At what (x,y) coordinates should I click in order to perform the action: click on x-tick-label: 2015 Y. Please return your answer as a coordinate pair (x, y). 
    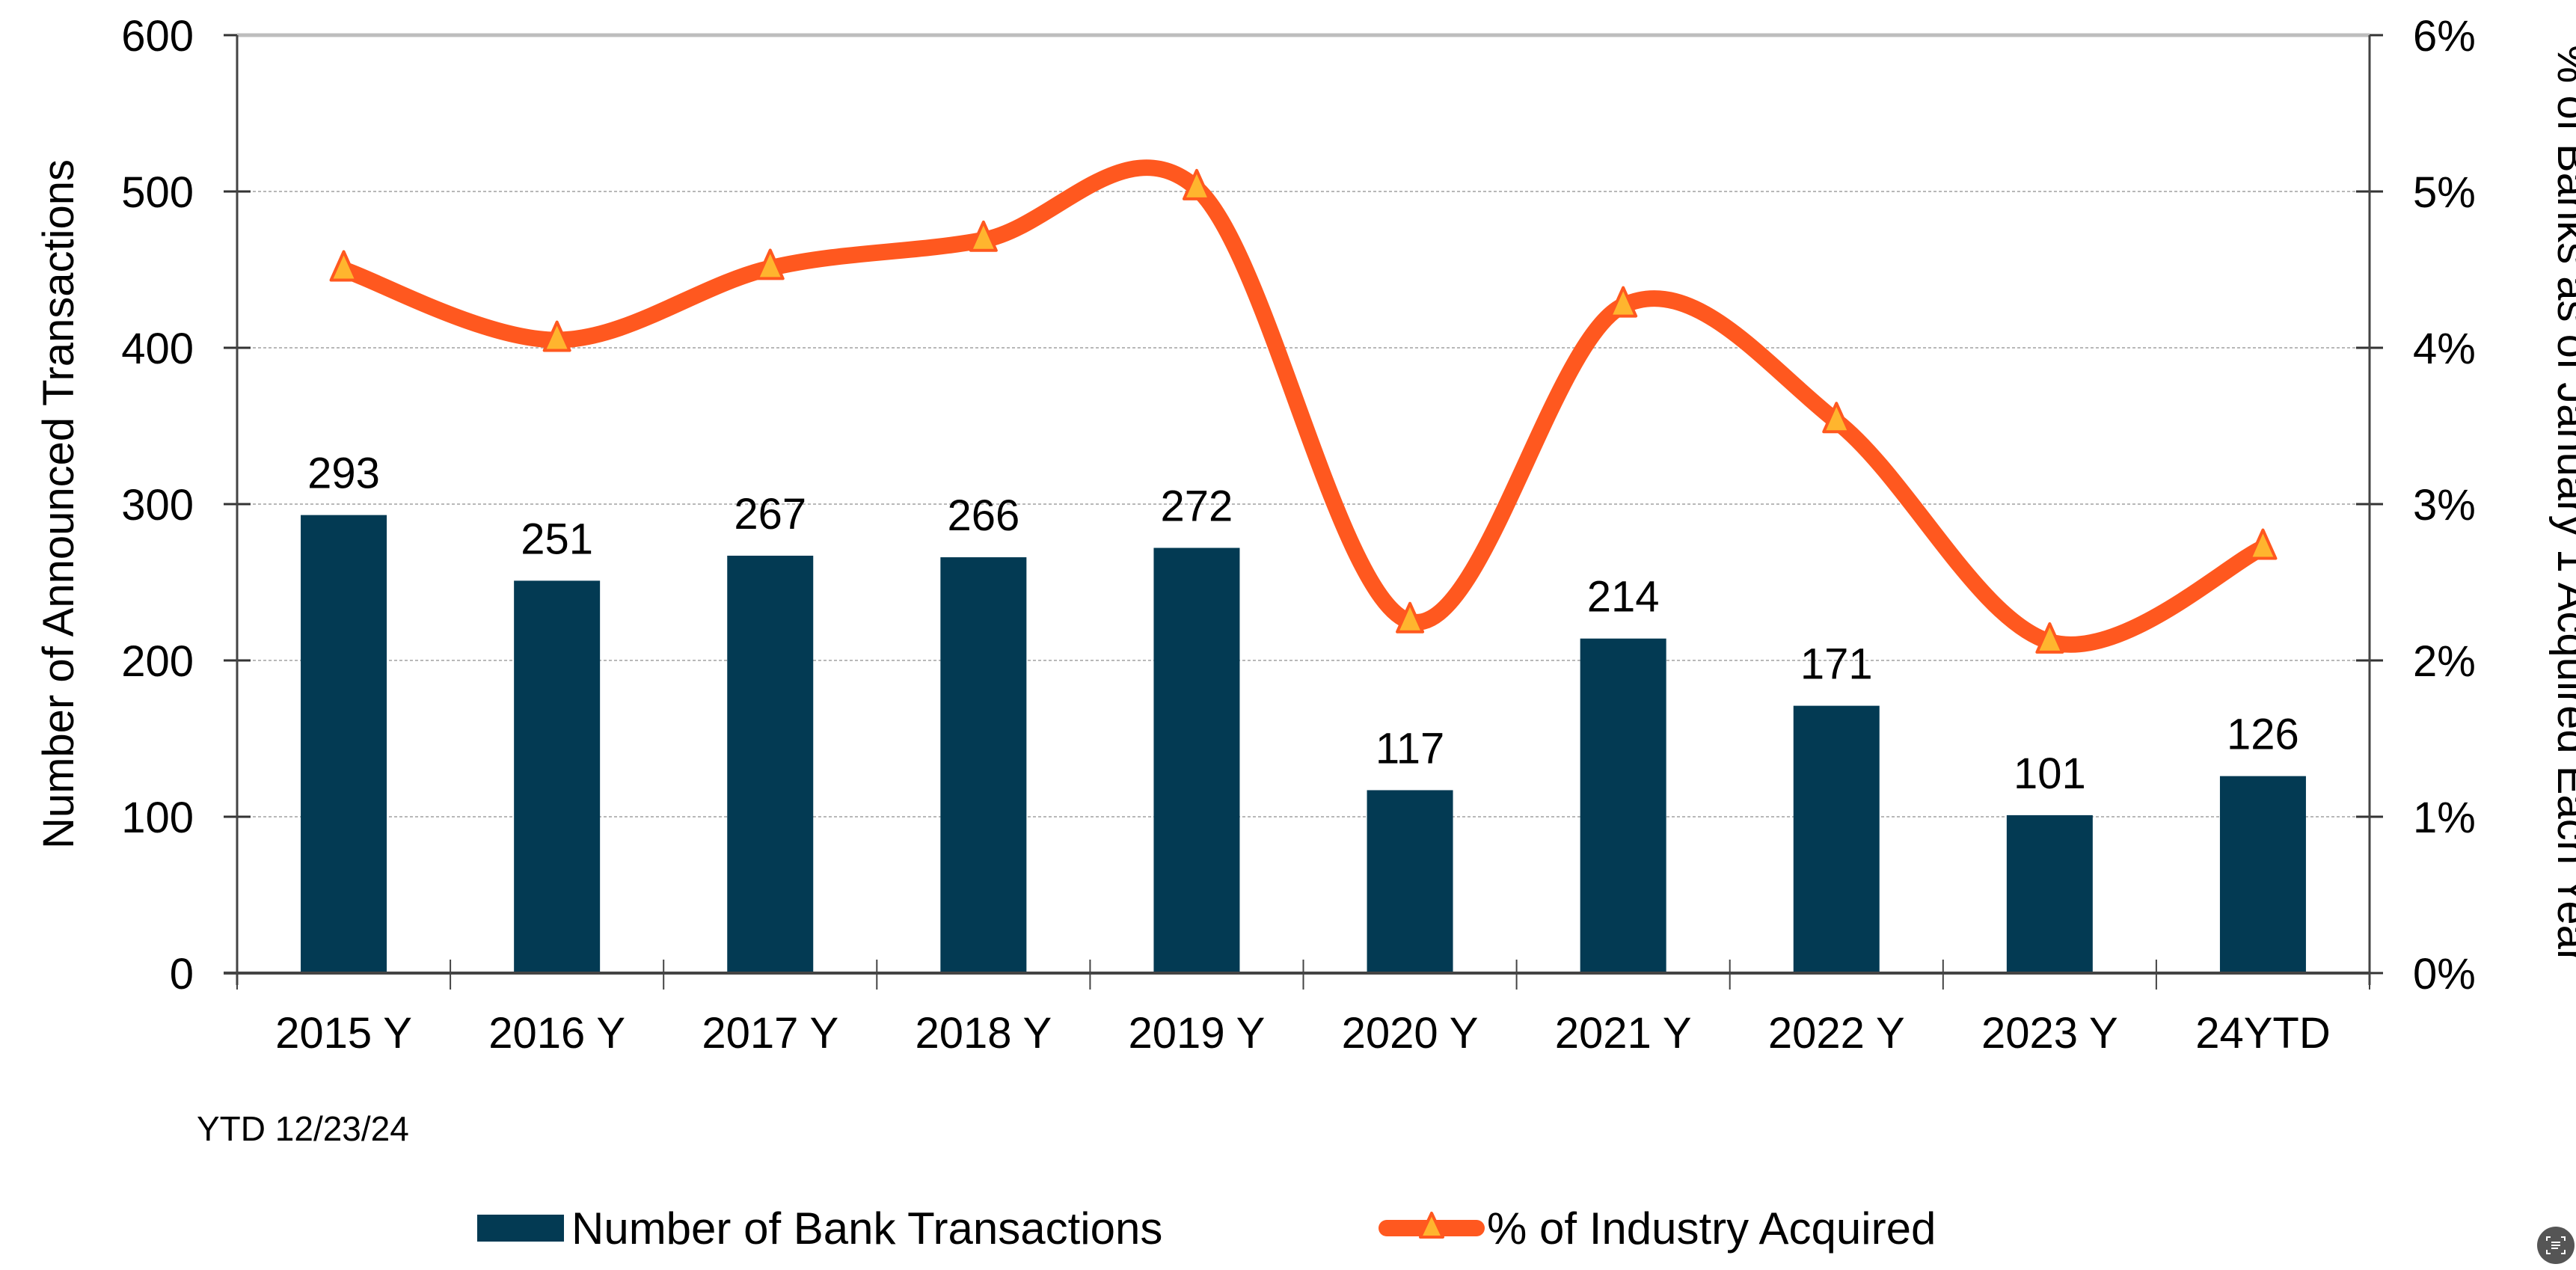
    Looking at the image, I should click on (343, 1033).